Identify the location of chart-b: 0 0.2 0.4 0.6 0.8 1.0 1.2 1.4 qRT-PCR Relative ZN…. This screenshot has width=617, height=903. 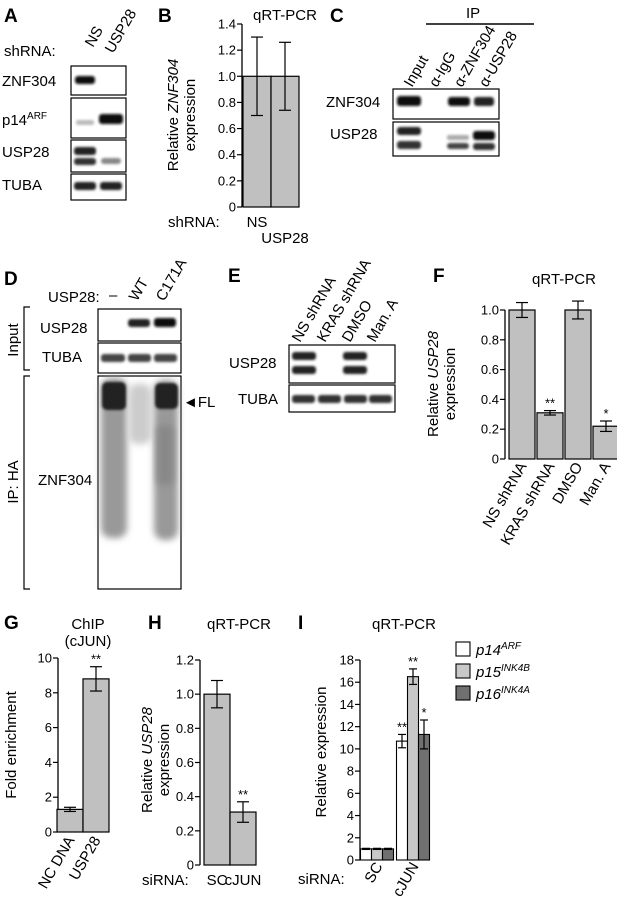
(241, 127).